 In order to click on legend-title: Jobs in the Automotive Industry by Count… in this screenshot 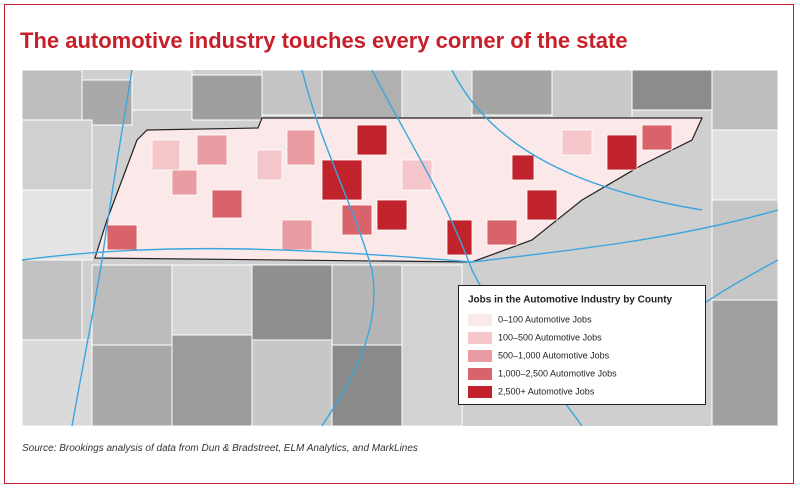, I will do `click(570, 300)`.